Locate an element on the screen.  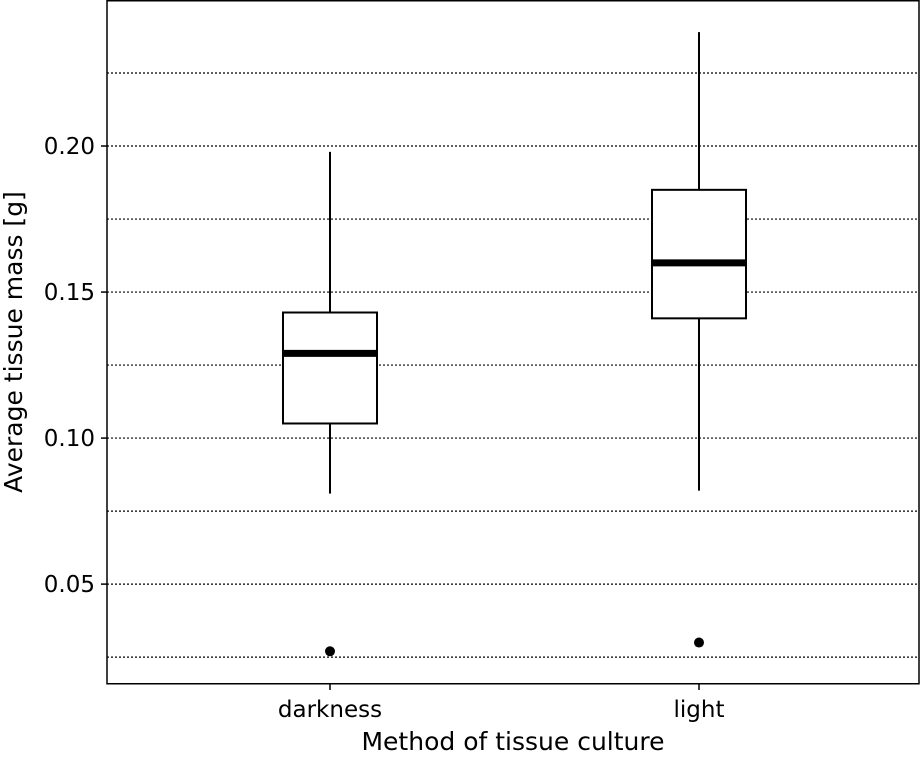
y-tick-label: 0.20 is located at coordinates (69, 147).